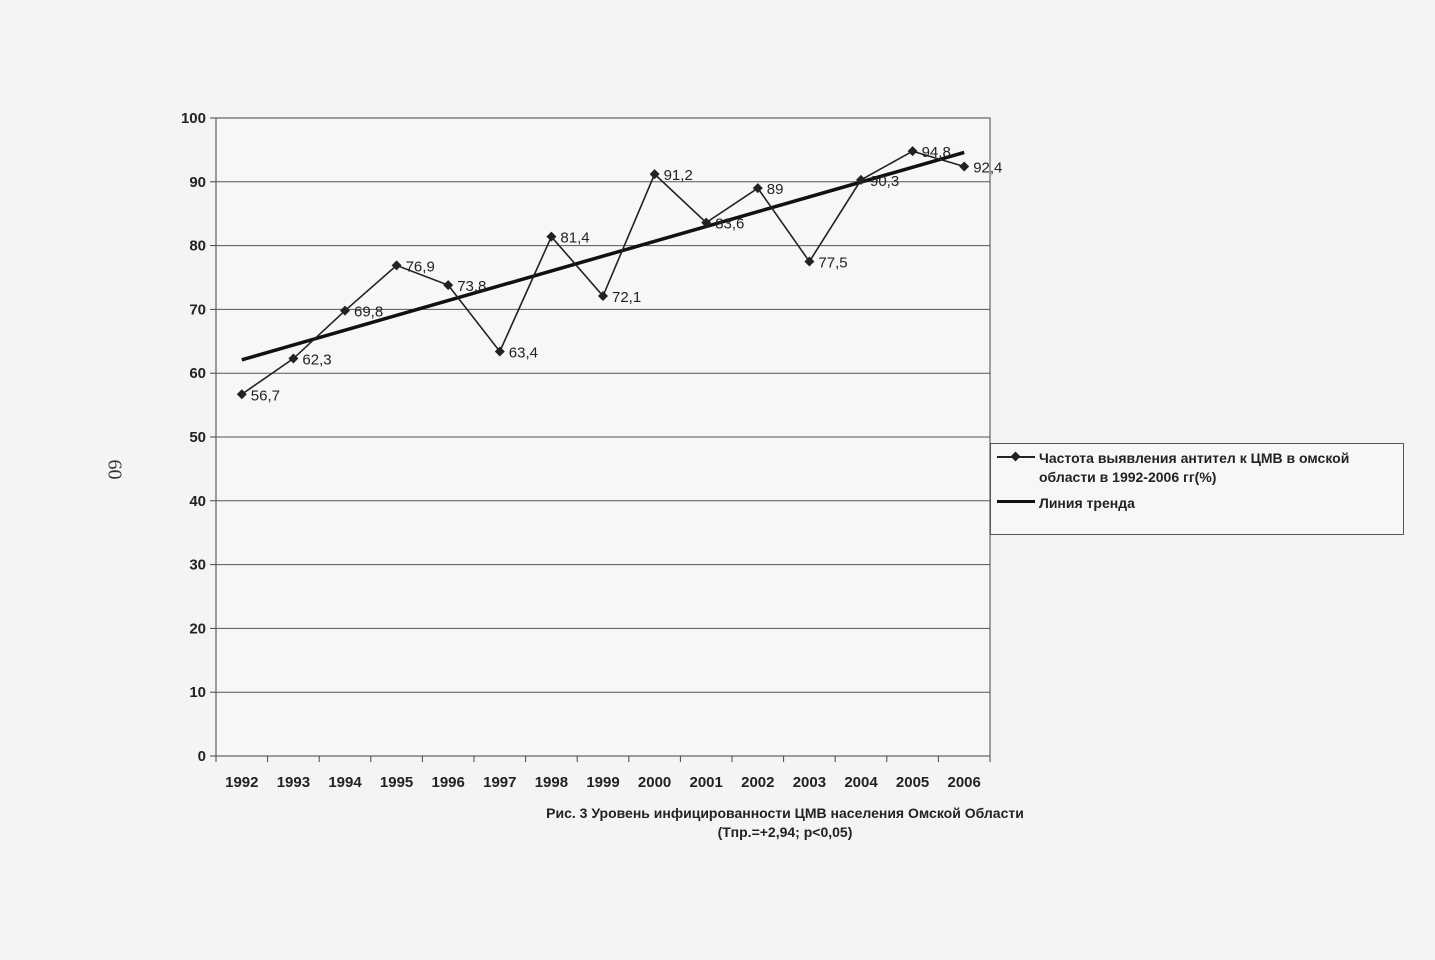 This screenshot has height=960, width=1435. What do you see at coordinates (1198, 503) in the screenshot?
I see `legend-item-trend: Линия тренда` at bounding box center [1198, 503].